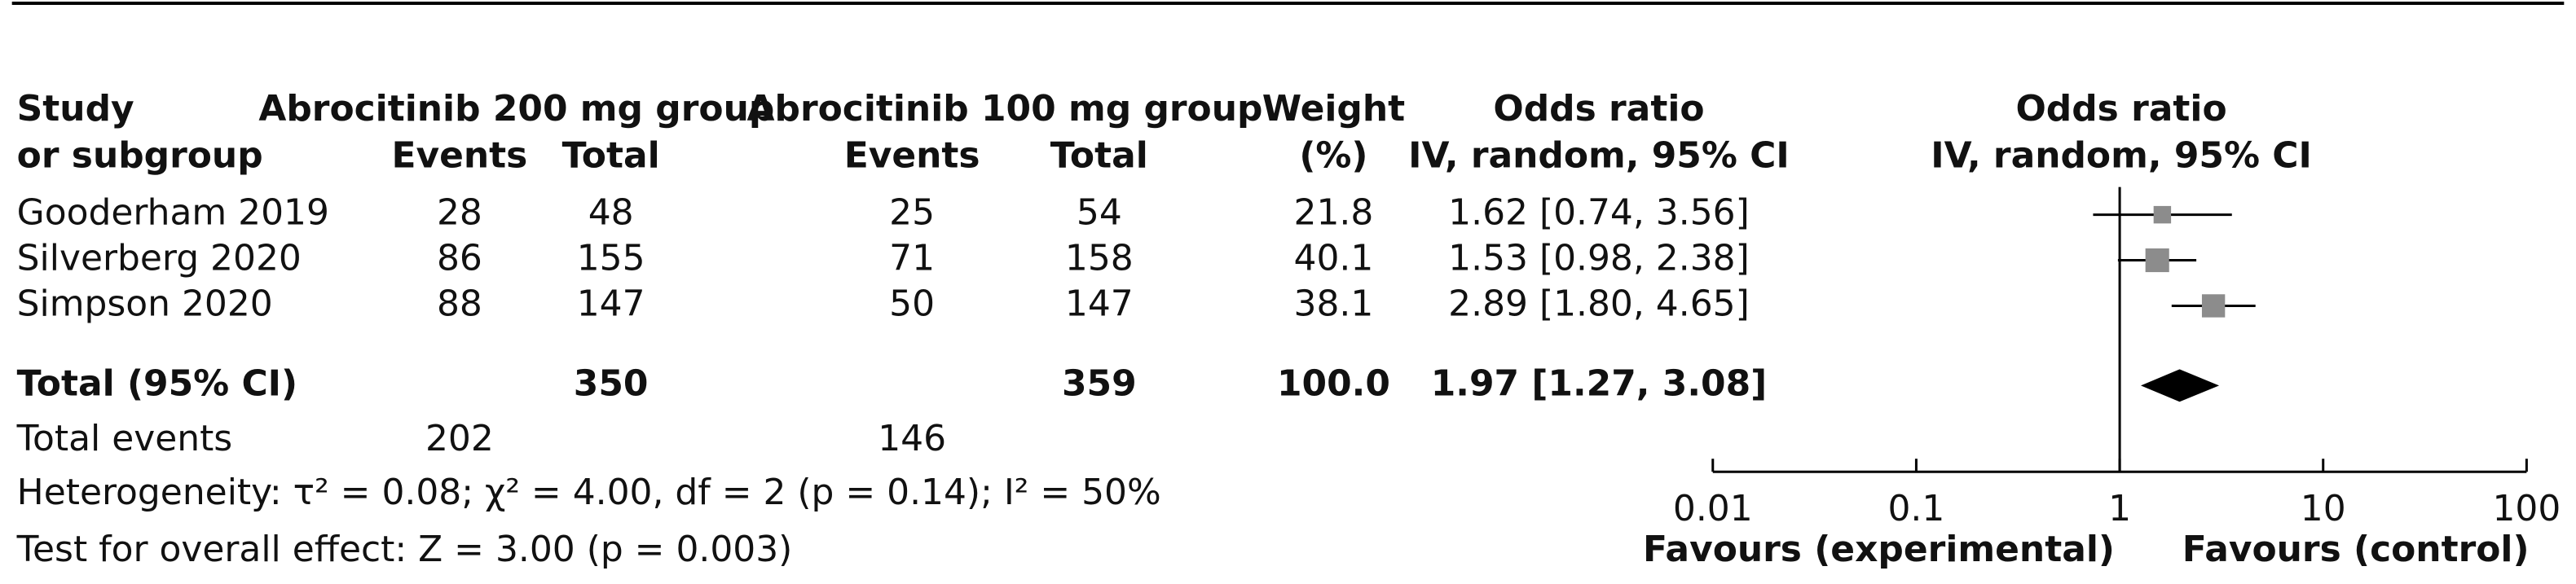 This screenshot has width=2576, height=584. What do you see at coordinates (912, 258) in the screenshot?
I see `cell: 71` at bounding box center [912, 258].